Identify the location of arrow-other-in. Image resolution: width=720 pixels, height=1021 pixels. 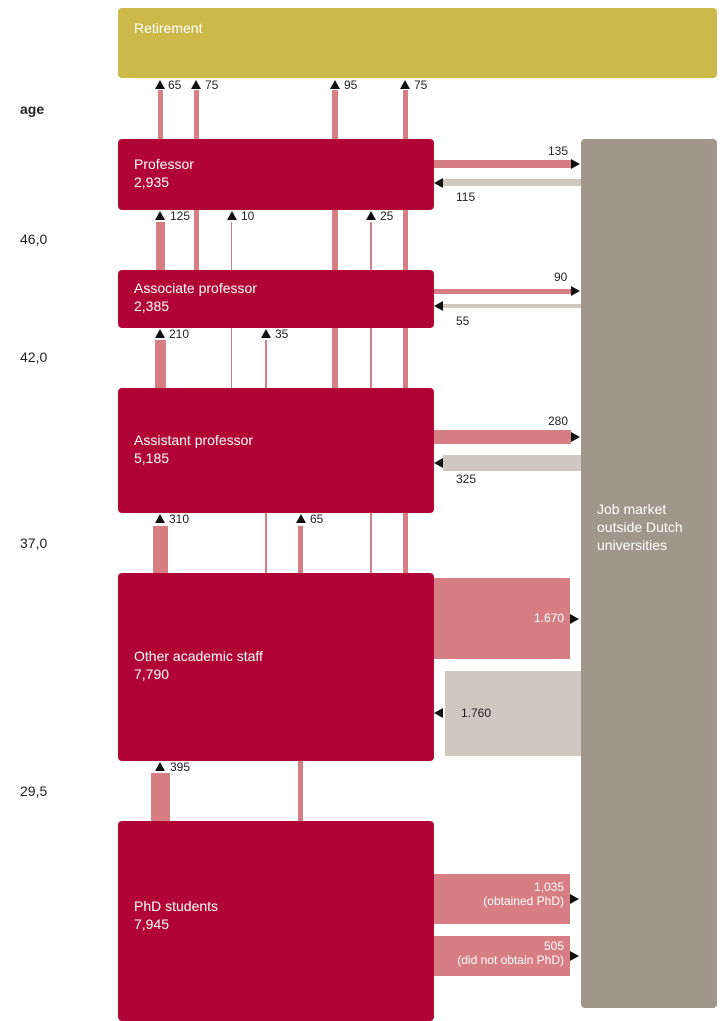
(438, 713).